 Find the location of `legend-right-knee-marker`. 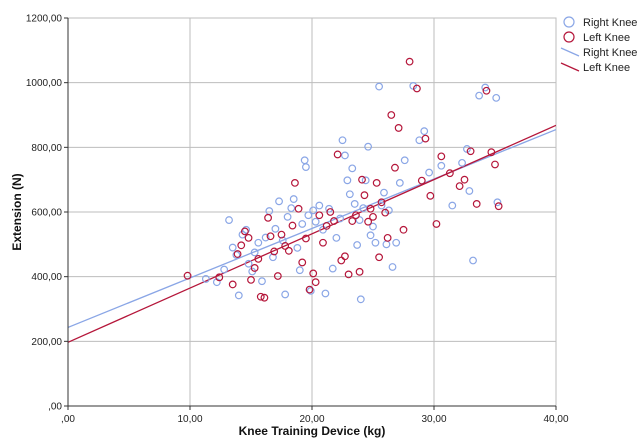

legend-right-knee-marker is located at coordinates (569, 22).